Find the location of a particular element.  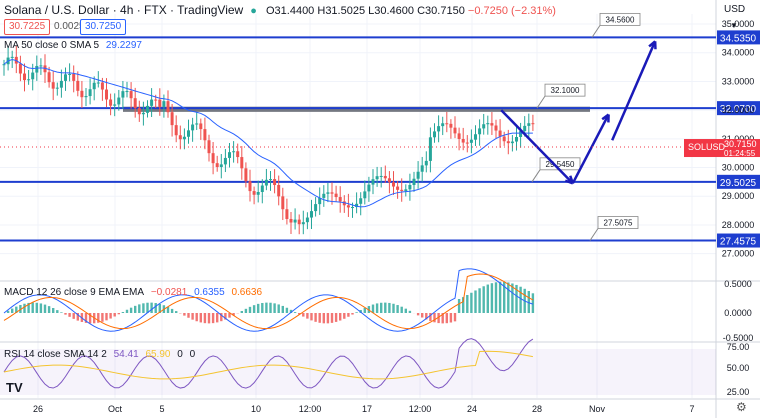

rsi-legend: RSI 14 close SMA 14 2 54.41 65.90 0 0 is located at coordinates (101, 354).